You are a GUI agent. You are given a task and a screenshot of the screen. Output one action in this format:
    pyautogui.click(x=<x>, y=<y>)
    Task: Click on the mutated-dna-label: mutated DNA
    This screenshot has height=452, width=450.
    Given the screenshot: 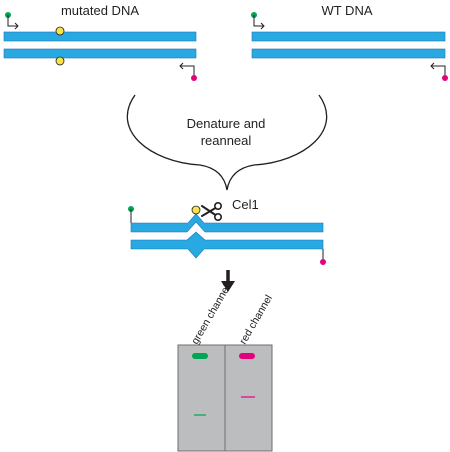 What is the action you would take?
    pyautogui.click(x=100, y=10)
    